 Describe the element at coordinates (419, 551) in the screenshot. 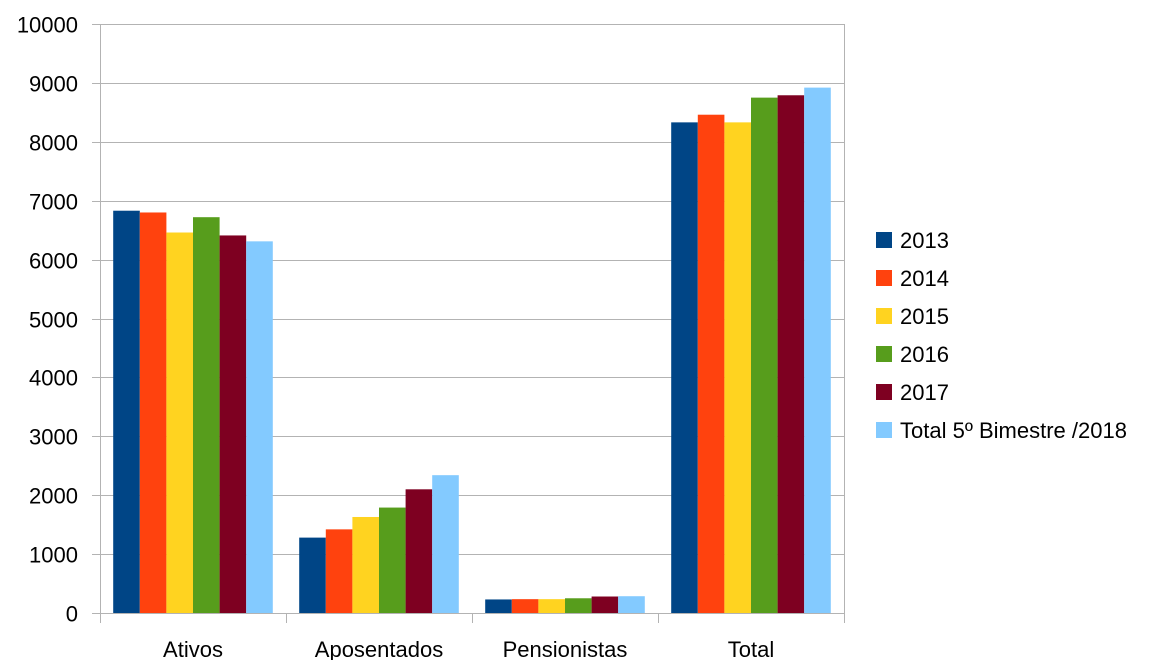

I see `bar-2017-aposentados` at that location.